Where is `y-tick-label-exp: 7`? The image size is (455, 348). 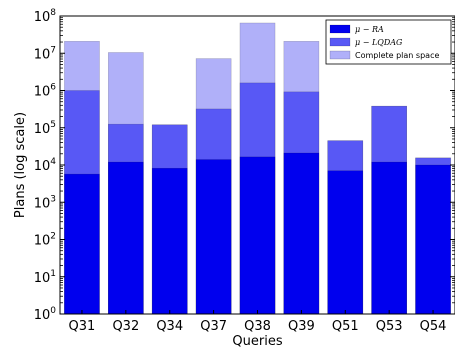 y-tick-label-exp: 7 is located at coordinates (53, 50).